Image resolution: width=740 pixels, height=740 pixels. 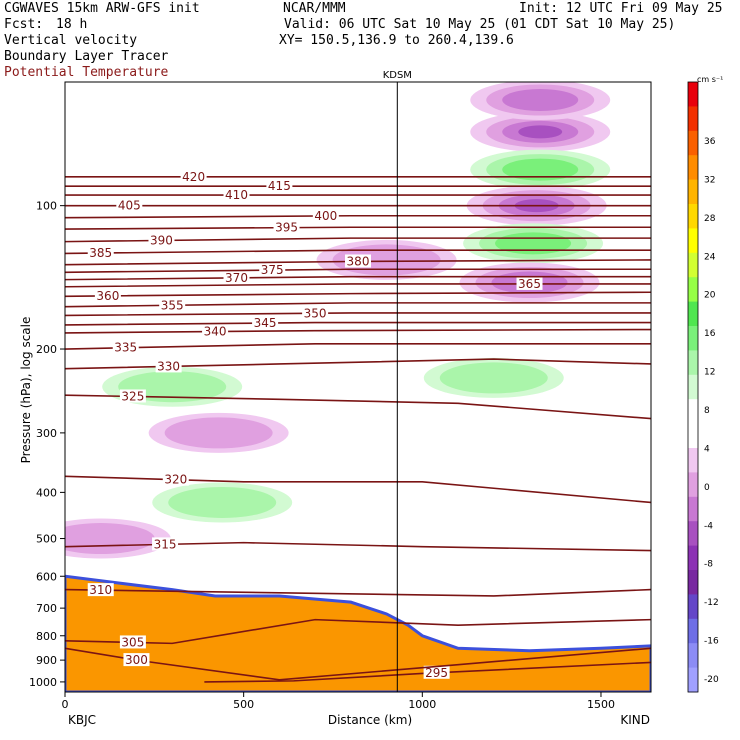 What do you see at coordinates (72, 24) in the screenshot?
I see `forecast-value: 18 h` at bounding box center [72, 24].